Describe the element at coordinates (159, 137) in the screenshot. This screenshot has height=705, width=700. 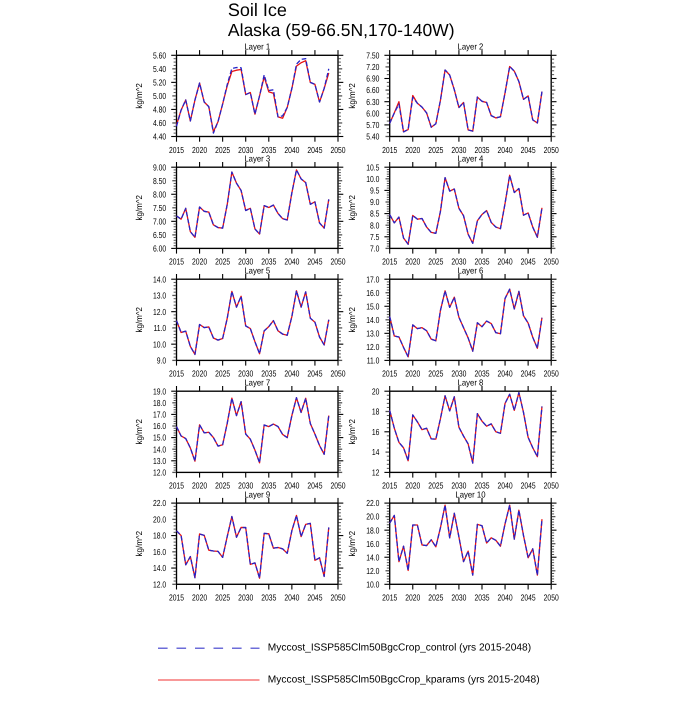
I see `svg-text: 4.40` at that location.